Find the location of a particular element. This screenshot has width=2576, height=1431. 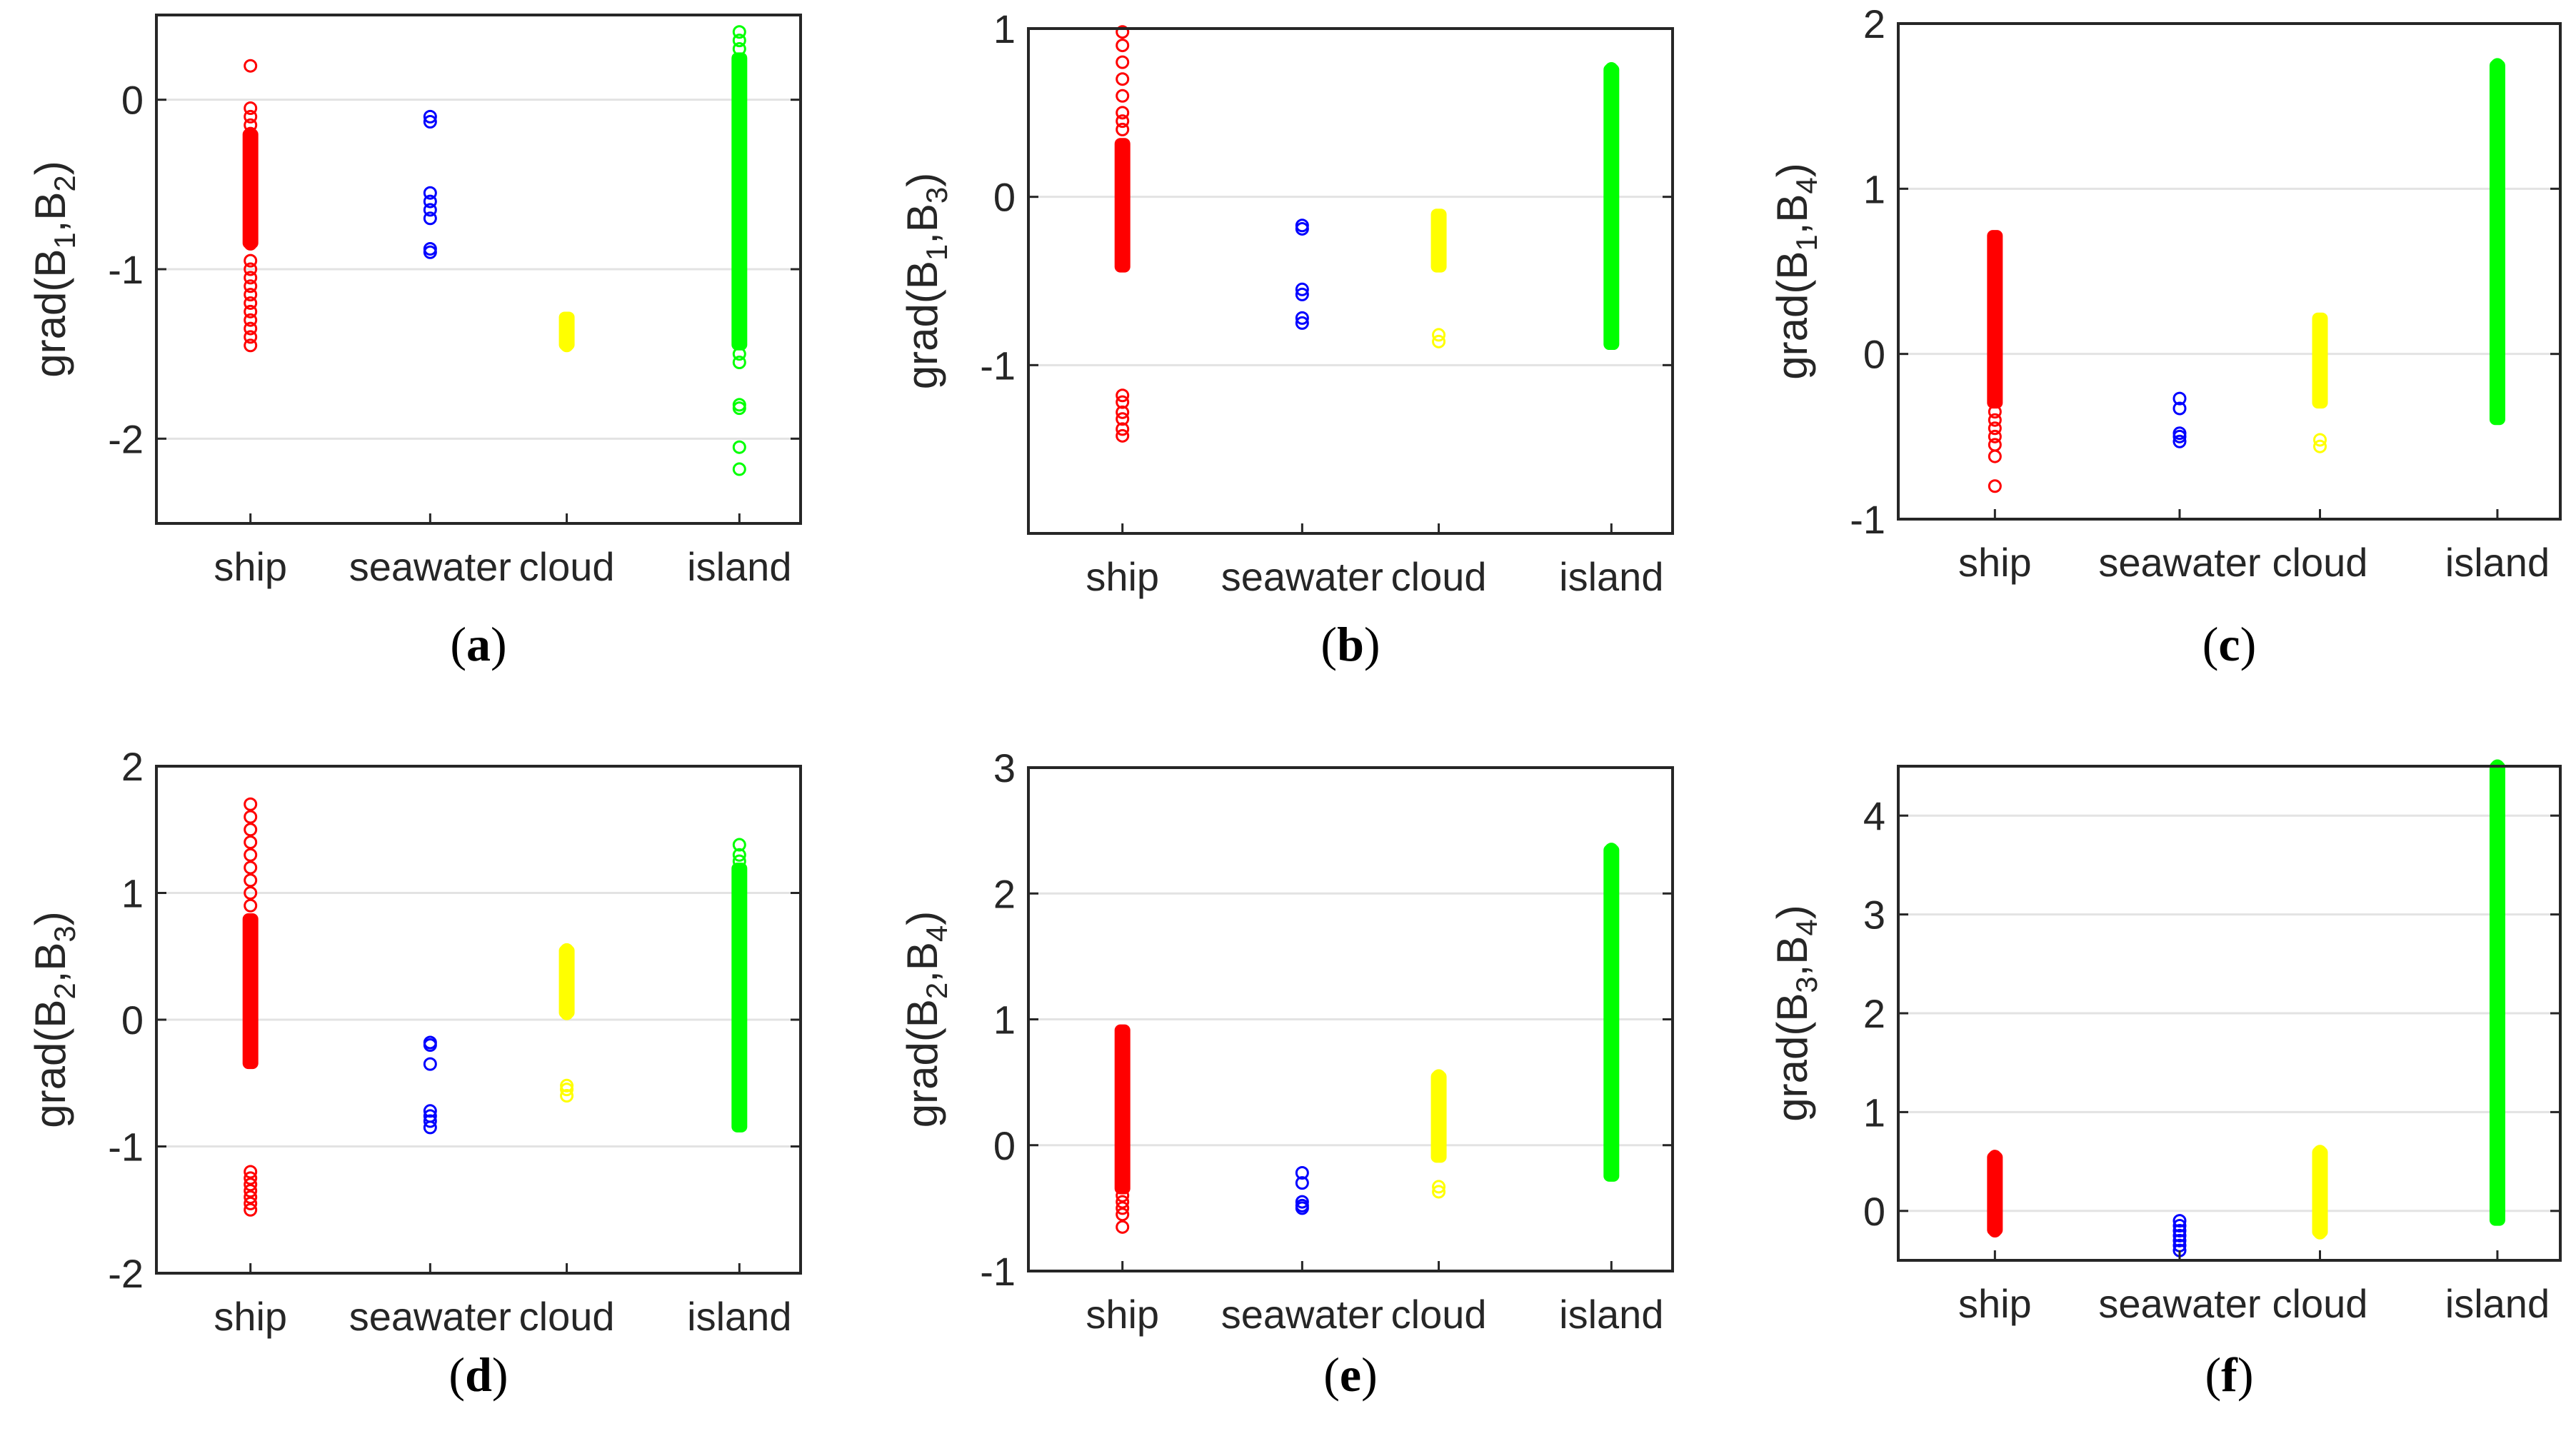

panel-label: (e) is located at coordinates (1350, 1374).